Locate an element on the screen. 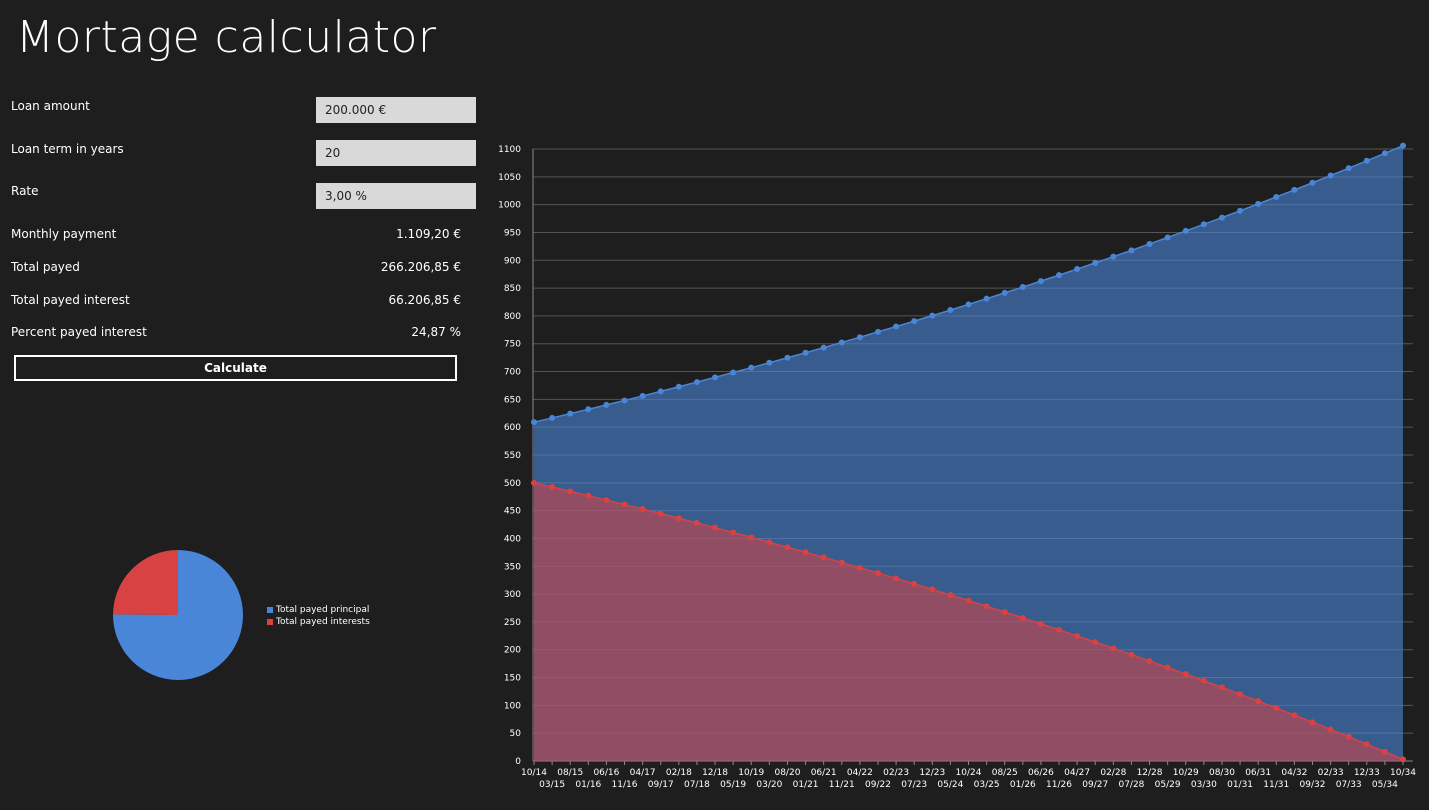 Image resolution: width=1429 pixels, height=810 pixels. x-tick-label: 03/20 is located at coordinates (769, 785).